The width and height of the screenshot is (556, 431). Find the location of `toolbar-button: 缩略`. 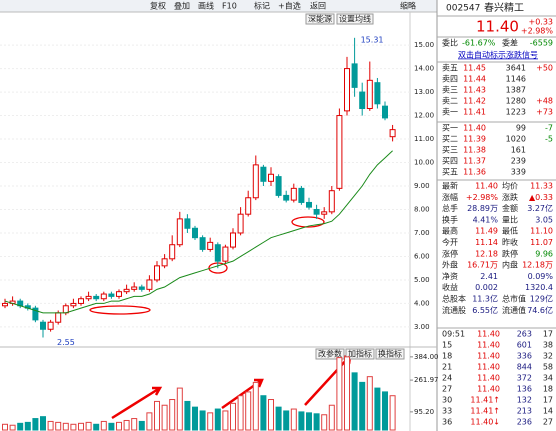

toolbar-button: 缩略 is located at coordinates (408, 6).